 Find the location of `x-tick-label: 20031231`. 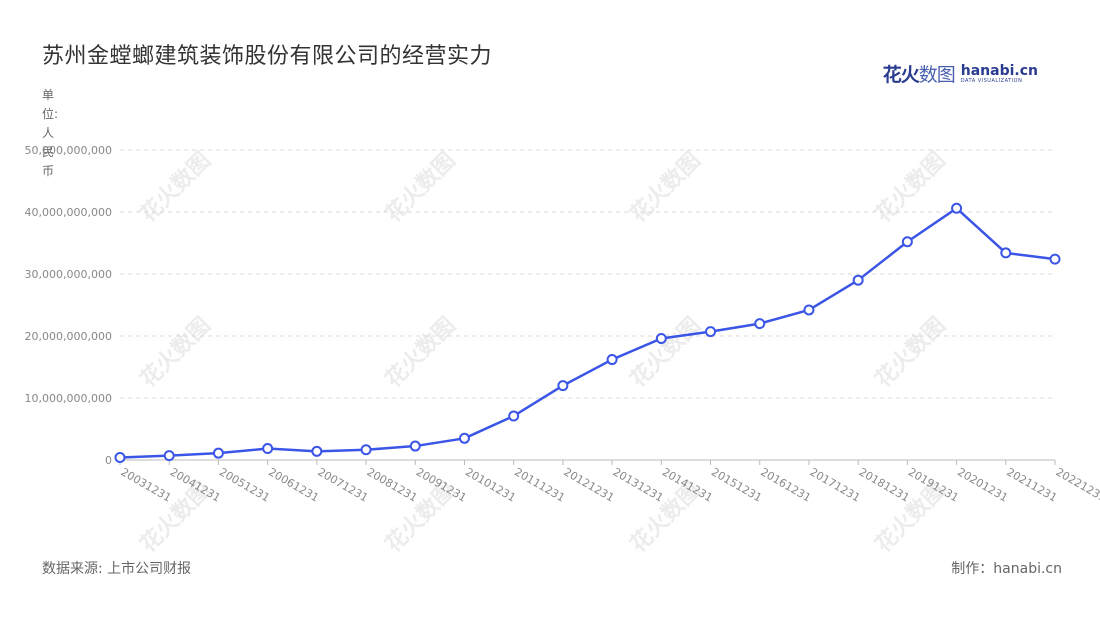

x-tick-label: 20031231 is located at coordinates (146, 484).